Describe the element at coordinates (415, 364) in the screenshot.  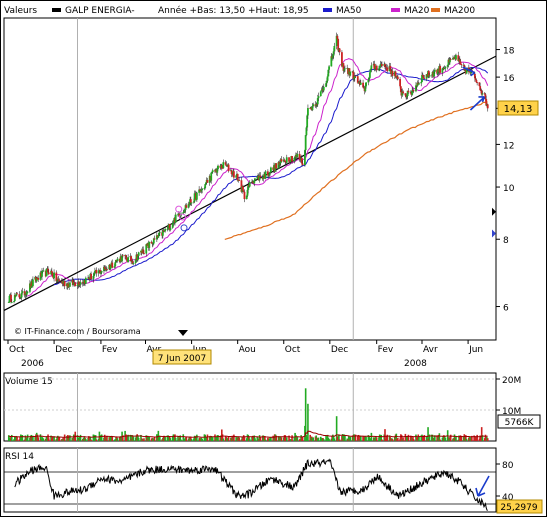
I see `price-year-label: 2008` at that location.